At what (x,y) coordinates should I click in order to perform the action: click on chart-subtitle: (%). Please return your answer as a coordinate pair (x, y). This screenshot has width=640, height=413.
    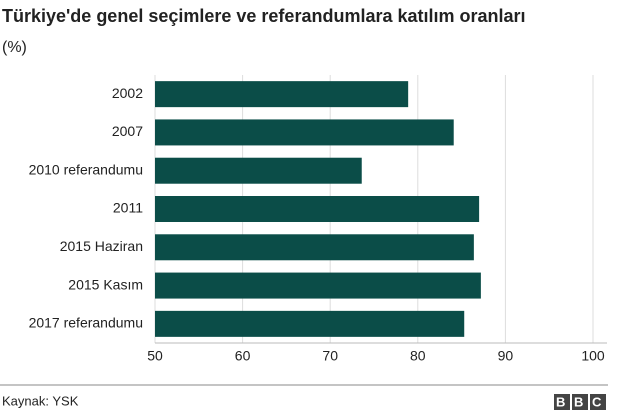
    Looking at the image, I should click on (14, 47).